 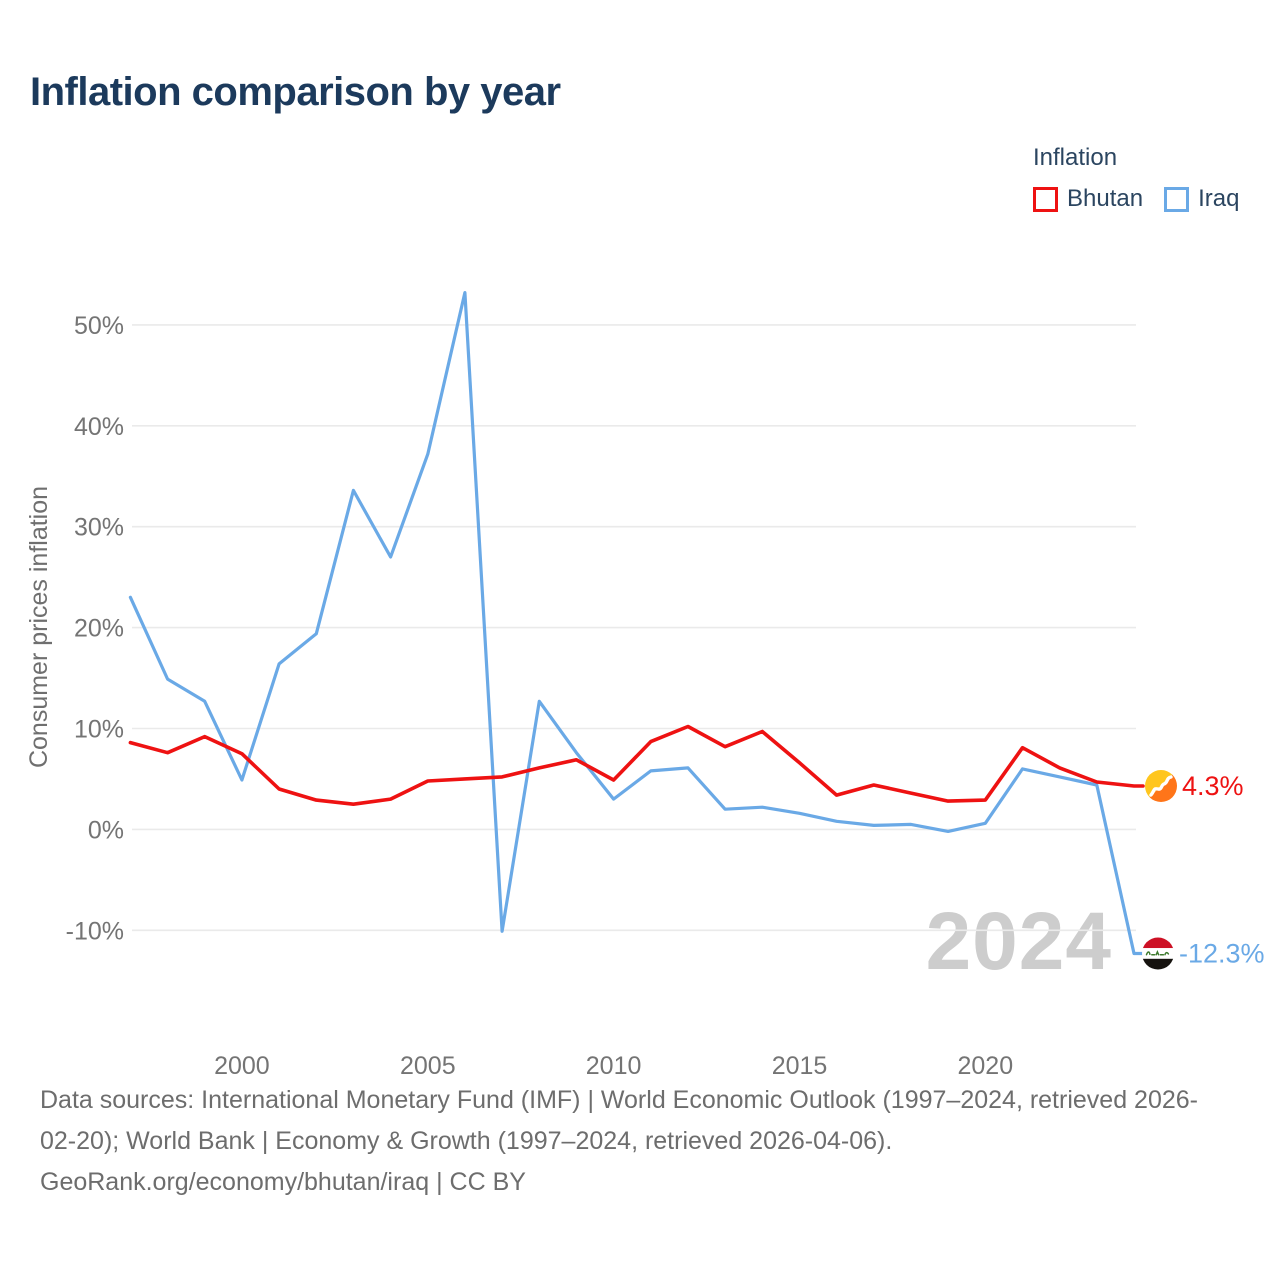 I want to click on y-tick-label: 40%, so click(x=99, y=427).